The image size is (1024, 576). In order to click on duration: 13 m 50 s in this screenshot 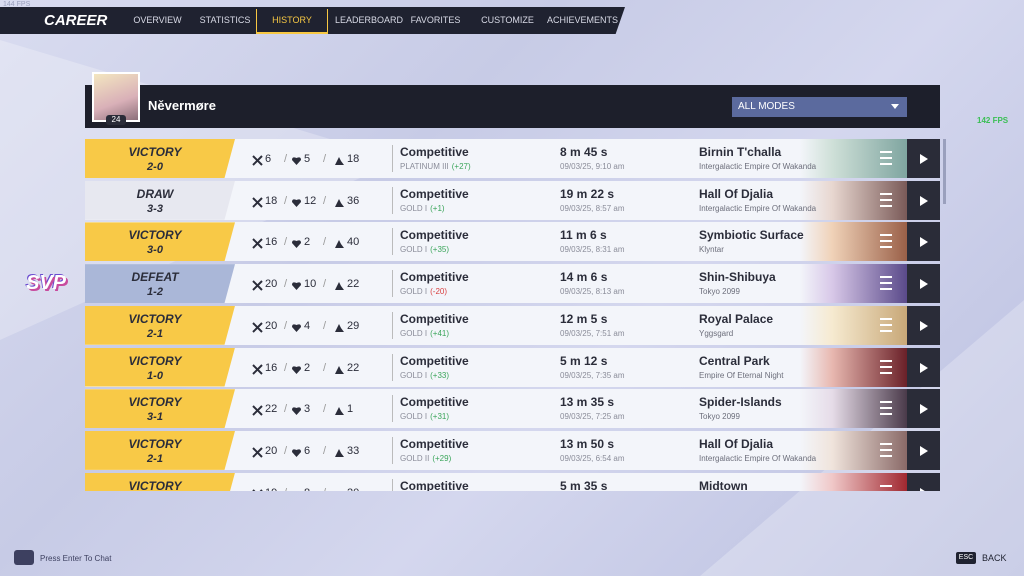, I will do `click(587, 443)`.